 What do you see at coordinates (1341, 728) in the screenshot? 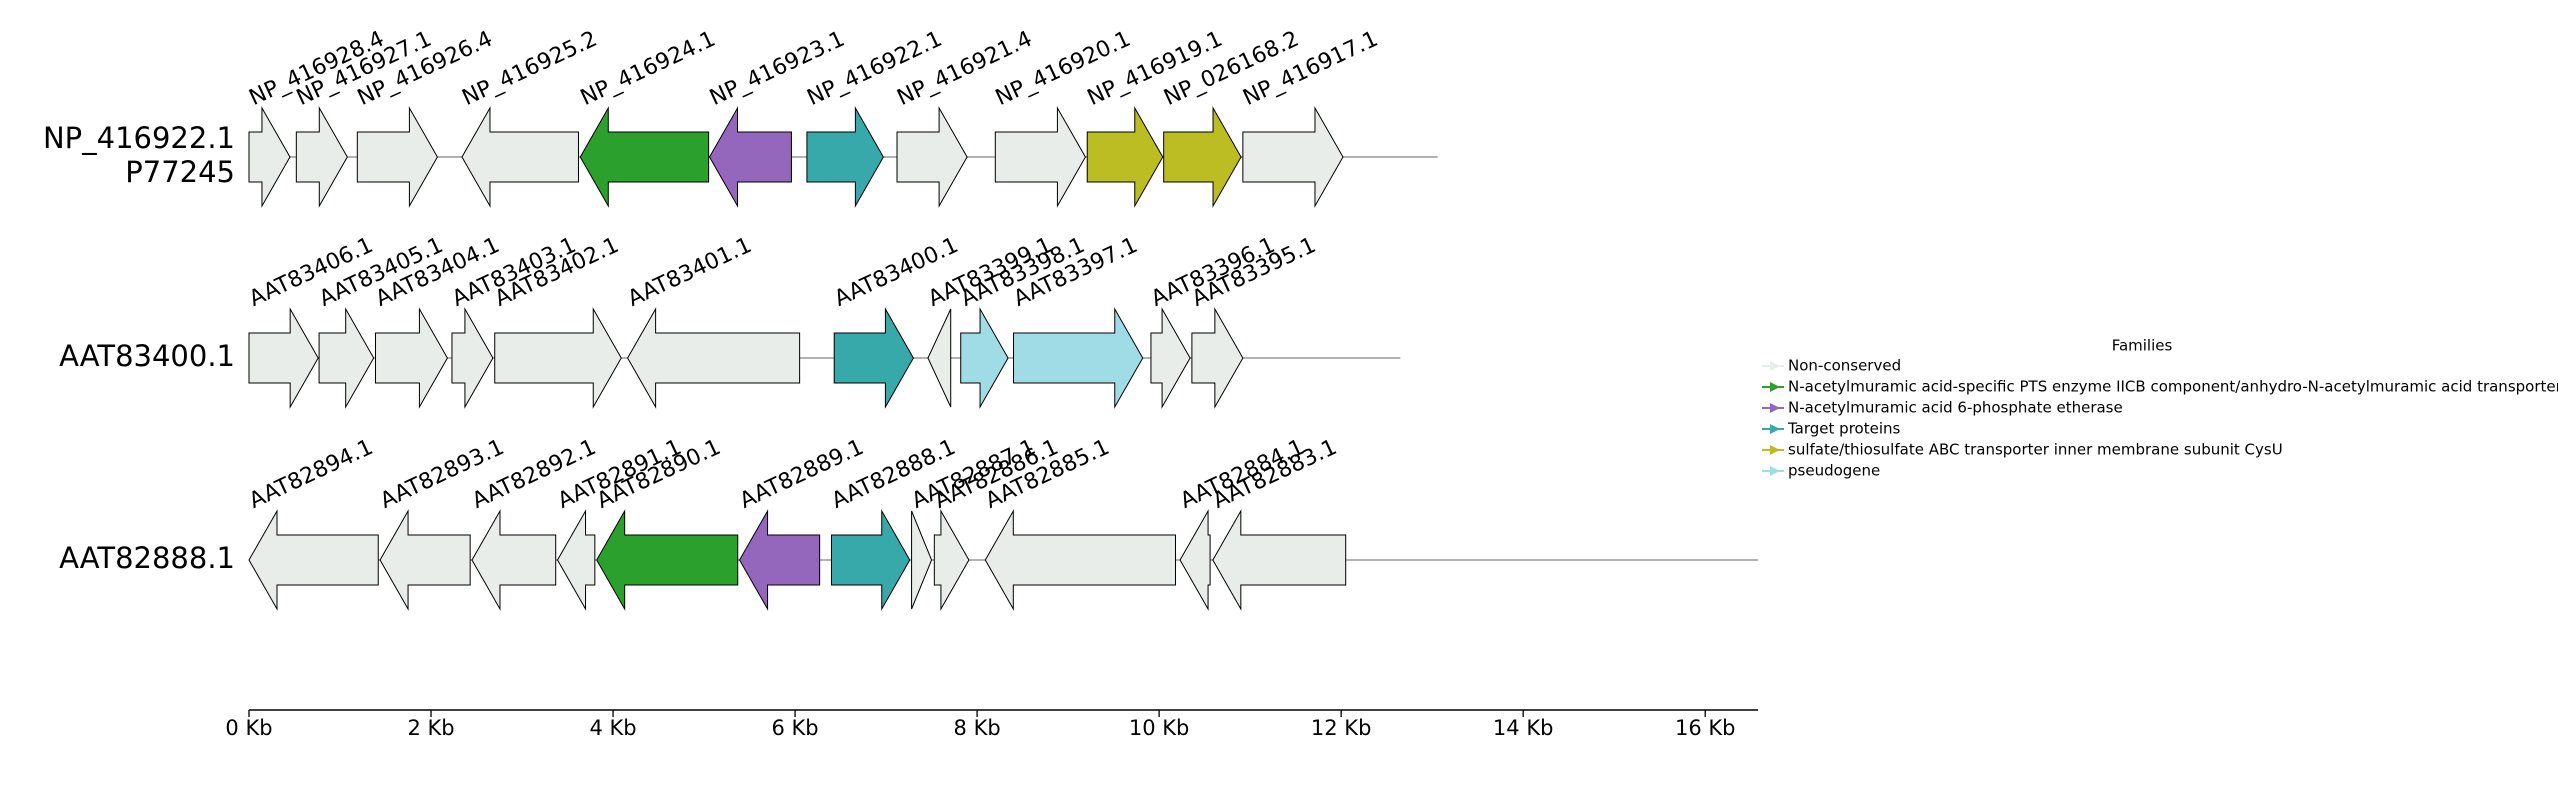
I see `x-tick-label: 12 Kb` at bounding box center [1341, 728].